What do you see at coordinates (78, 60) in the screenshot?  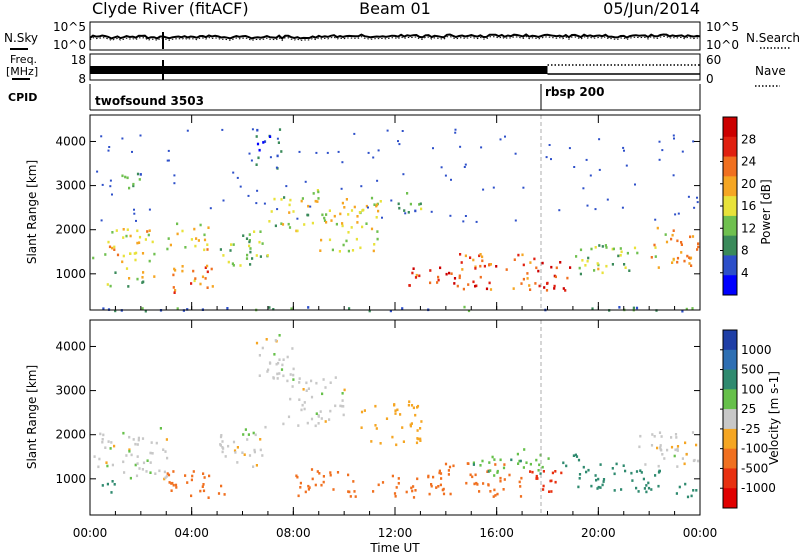 I see `freq-tick-top: 18` at bounding box center [78, 60].